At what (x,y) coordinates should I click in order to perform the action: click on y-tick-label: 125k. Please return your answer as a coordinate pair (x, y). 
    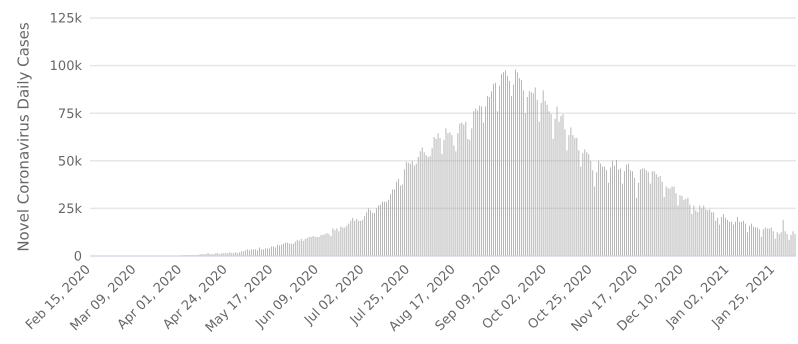
    Looking at the image, I should click on (66, 19).